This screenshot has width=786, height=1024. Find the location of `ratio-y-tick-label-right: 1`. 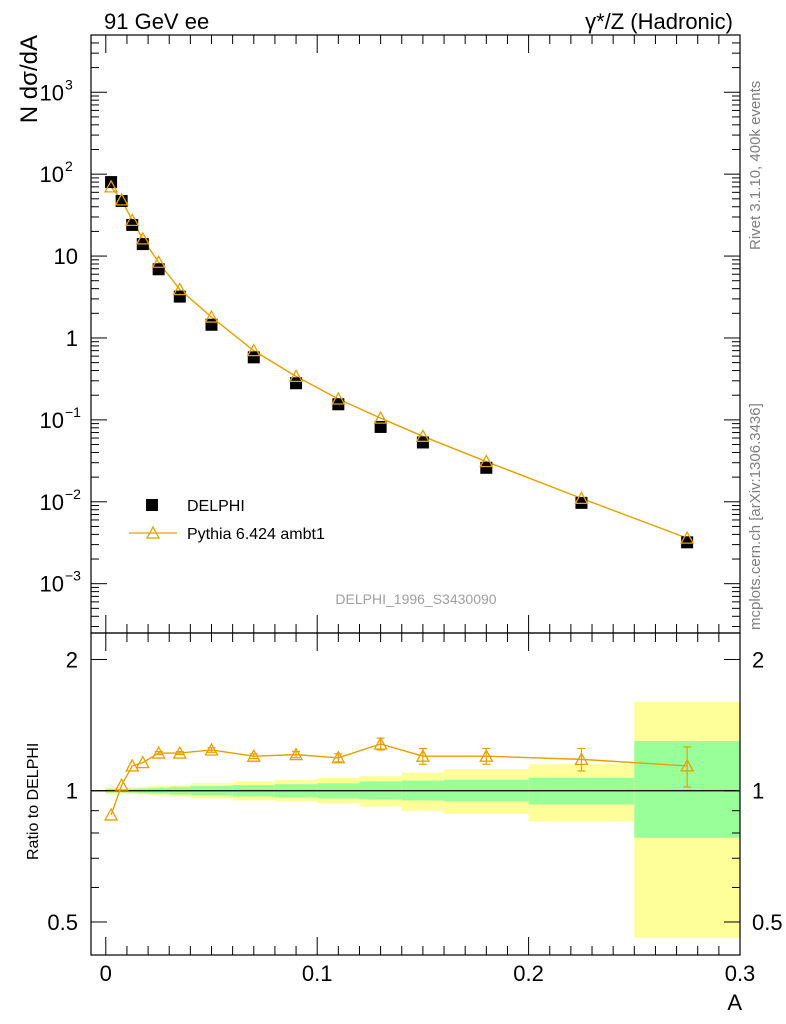

ratio-y-tick-label-right: 1 is located at coordinates (758, 791).